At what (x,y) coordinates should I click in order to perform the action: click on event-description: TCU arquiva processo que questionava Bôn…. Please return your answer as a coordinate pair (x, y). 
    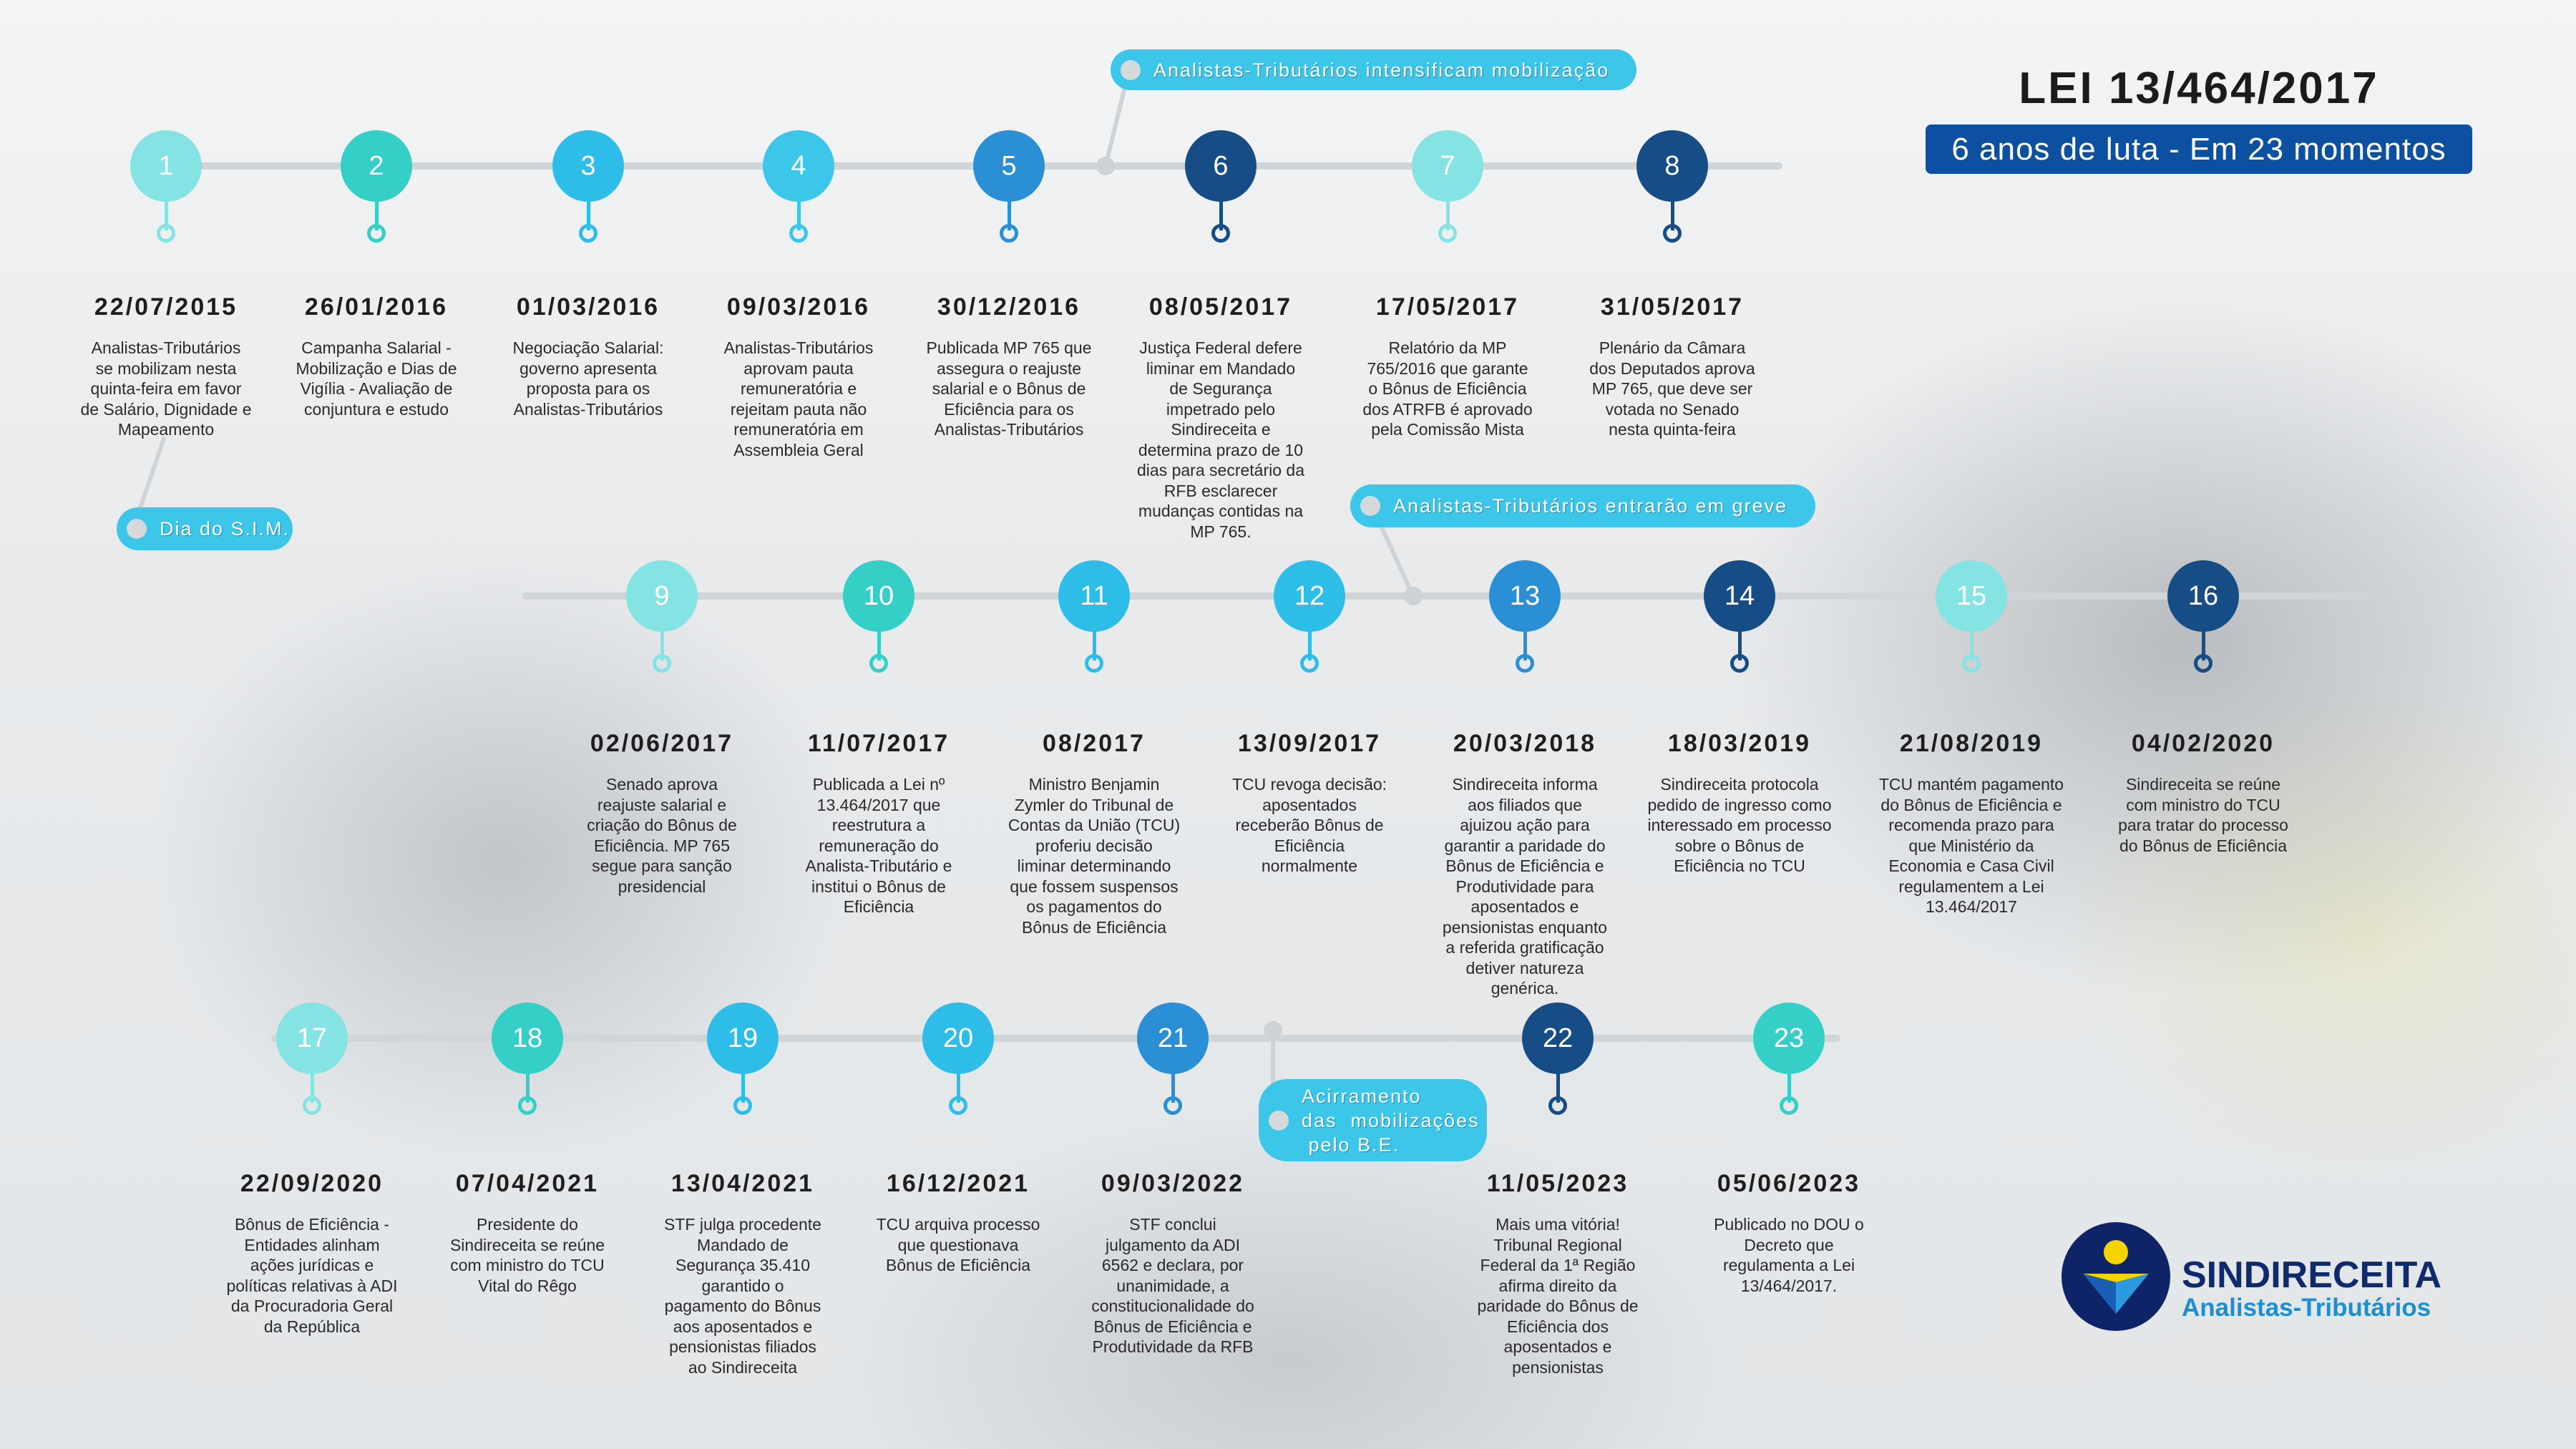
    Looking at the image, I should click on (958, 1244).